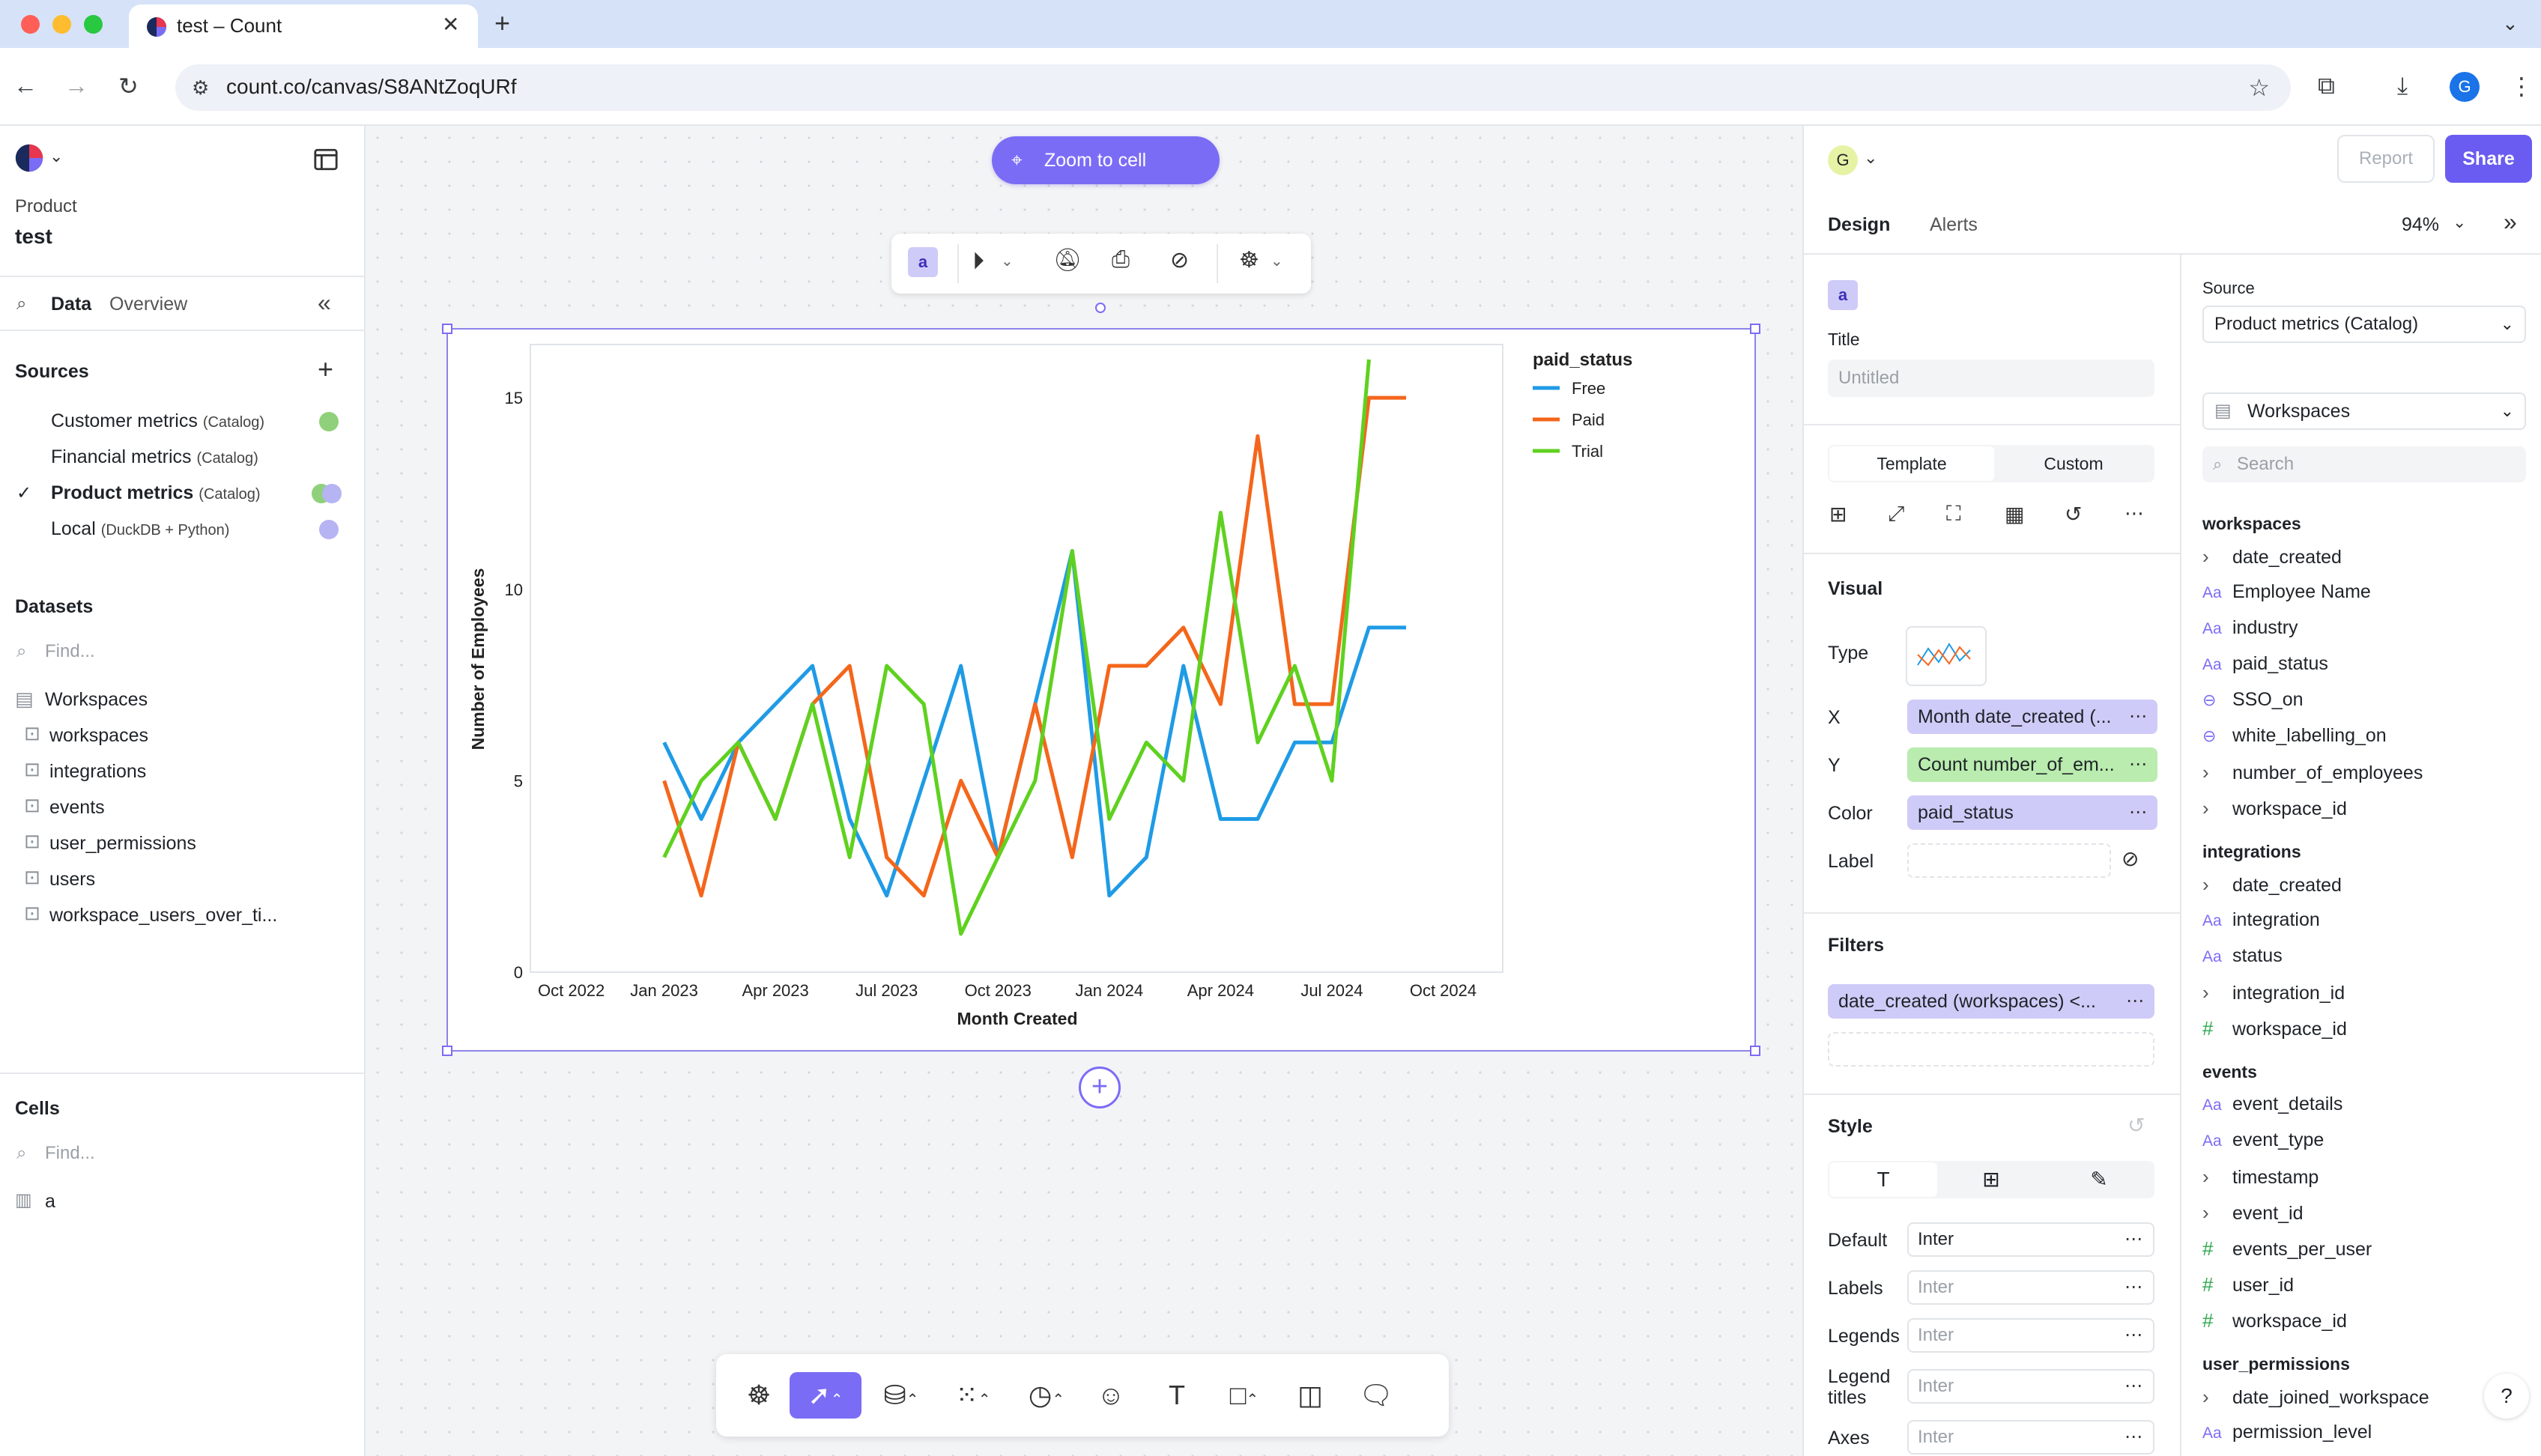  I want to click on schema-field: › date_joined_workspace, so click(2315, 1397).